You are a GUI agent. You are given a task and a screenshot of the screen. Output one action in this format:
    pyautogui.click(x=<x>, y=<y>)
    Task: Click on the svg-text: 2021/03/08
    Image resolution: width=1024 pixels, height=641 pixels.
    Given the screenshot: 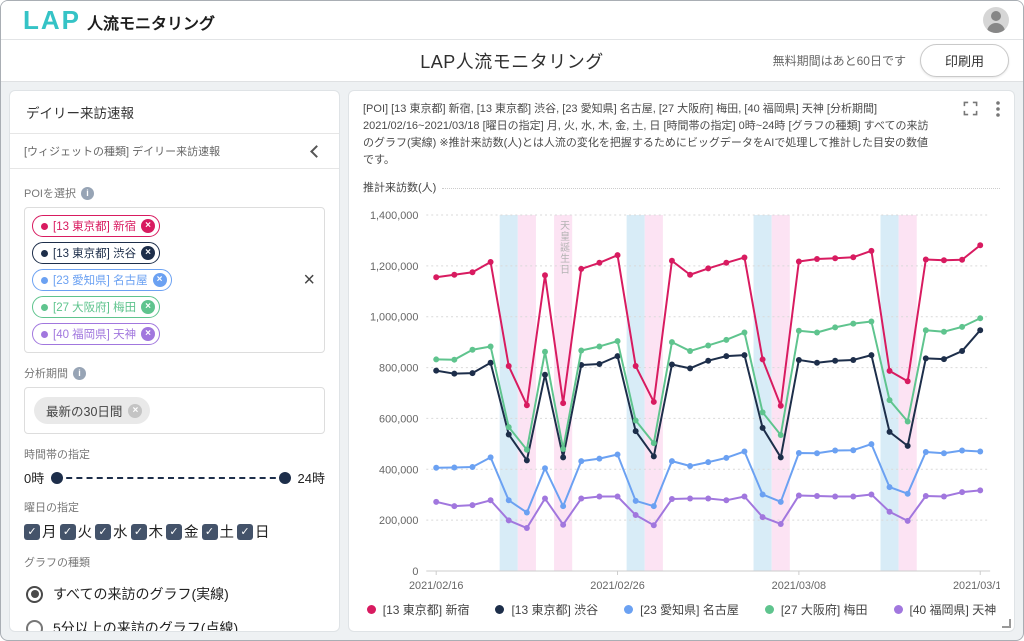 What is the action you would take?
    pyautogui.click(x=799, y=586)
    